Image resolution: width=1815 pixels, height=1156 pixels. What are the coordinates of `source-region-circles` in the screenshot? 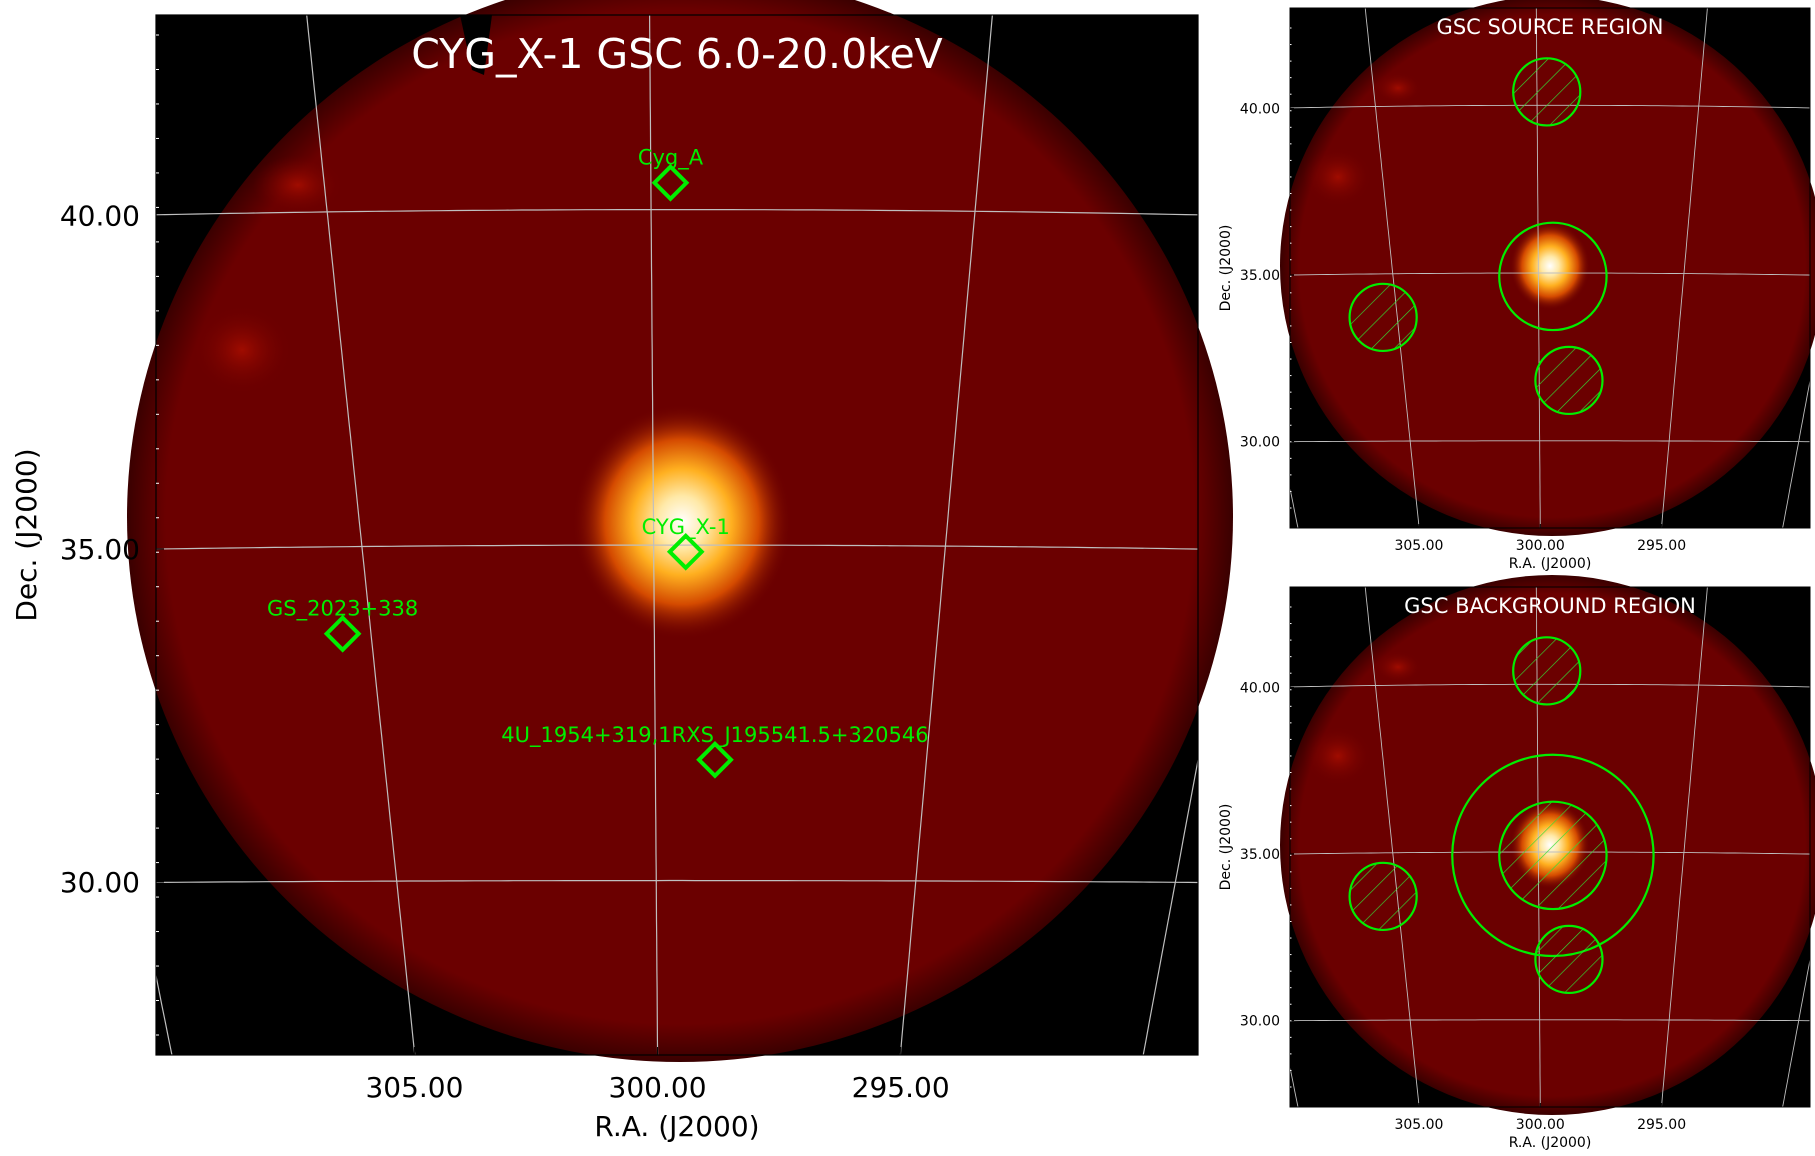 It's located at (1478, 236).